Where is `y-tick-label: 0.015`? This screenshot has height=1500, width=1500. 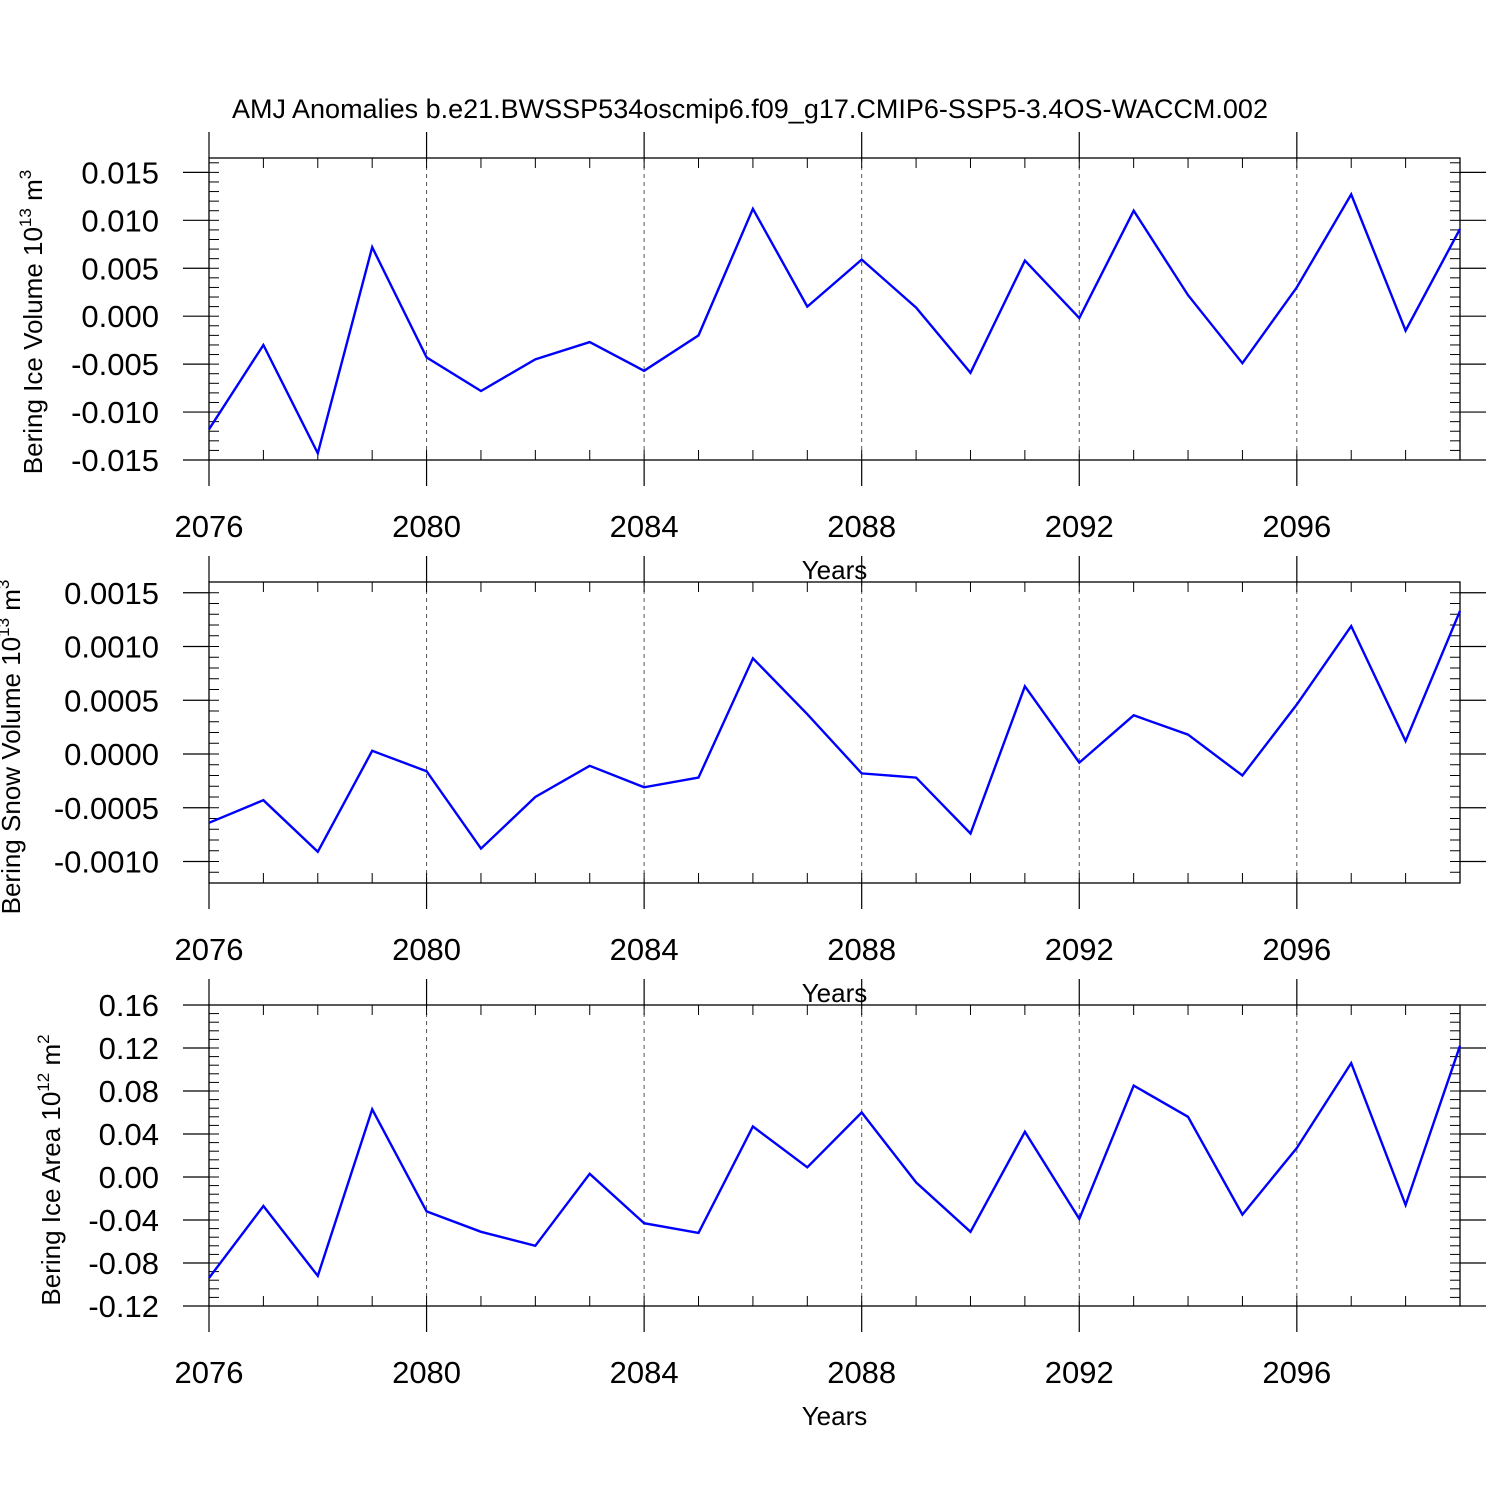 y-tick-label: 0.015 is located at coordinates (120, 172).